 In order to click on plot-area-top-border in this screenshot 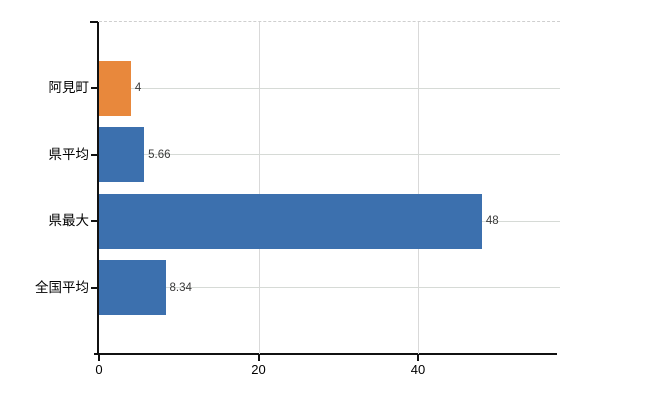, I will do `click(329, 21)`.